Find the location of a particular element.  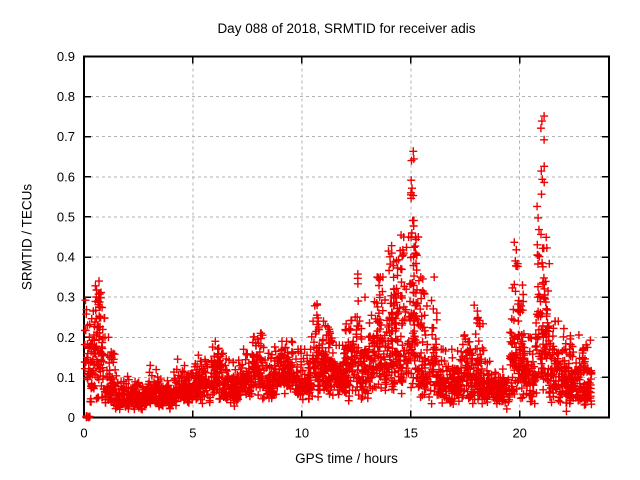

y-tick-label: 0.5 is located at coordinates (66, 216).